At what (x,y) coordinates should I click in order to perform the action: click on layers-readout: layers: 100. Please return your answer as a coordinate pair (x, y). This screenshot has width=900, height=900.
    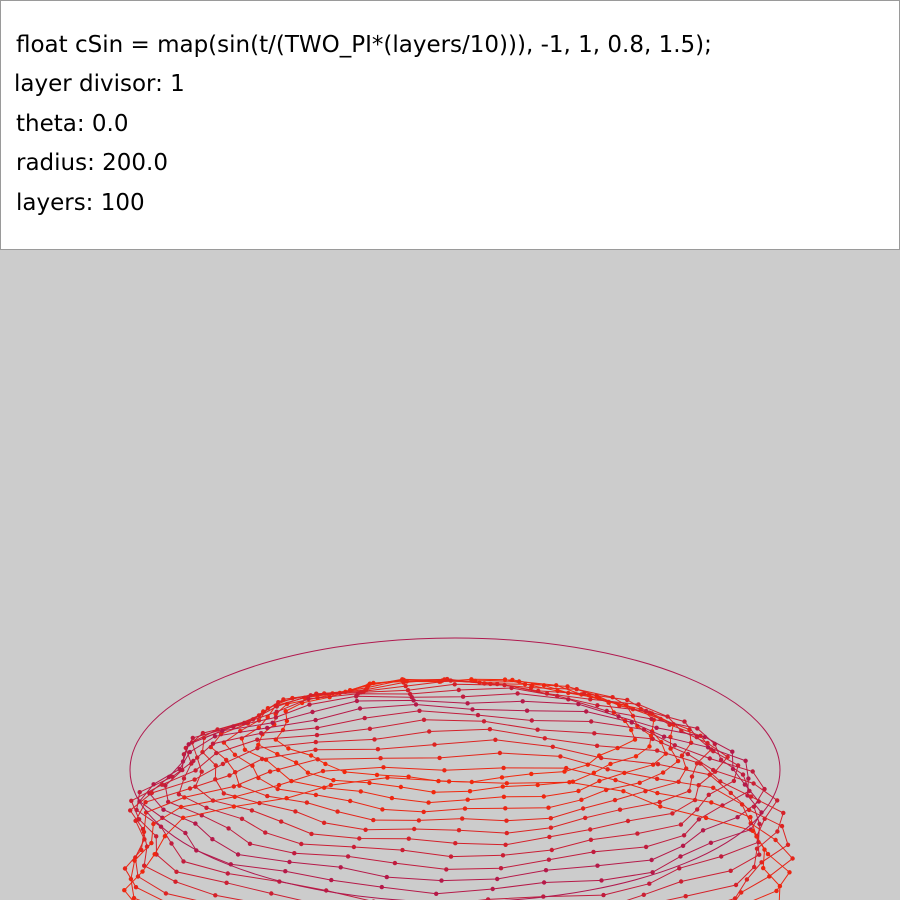
    Looking at the image, I should click on (80, 203).